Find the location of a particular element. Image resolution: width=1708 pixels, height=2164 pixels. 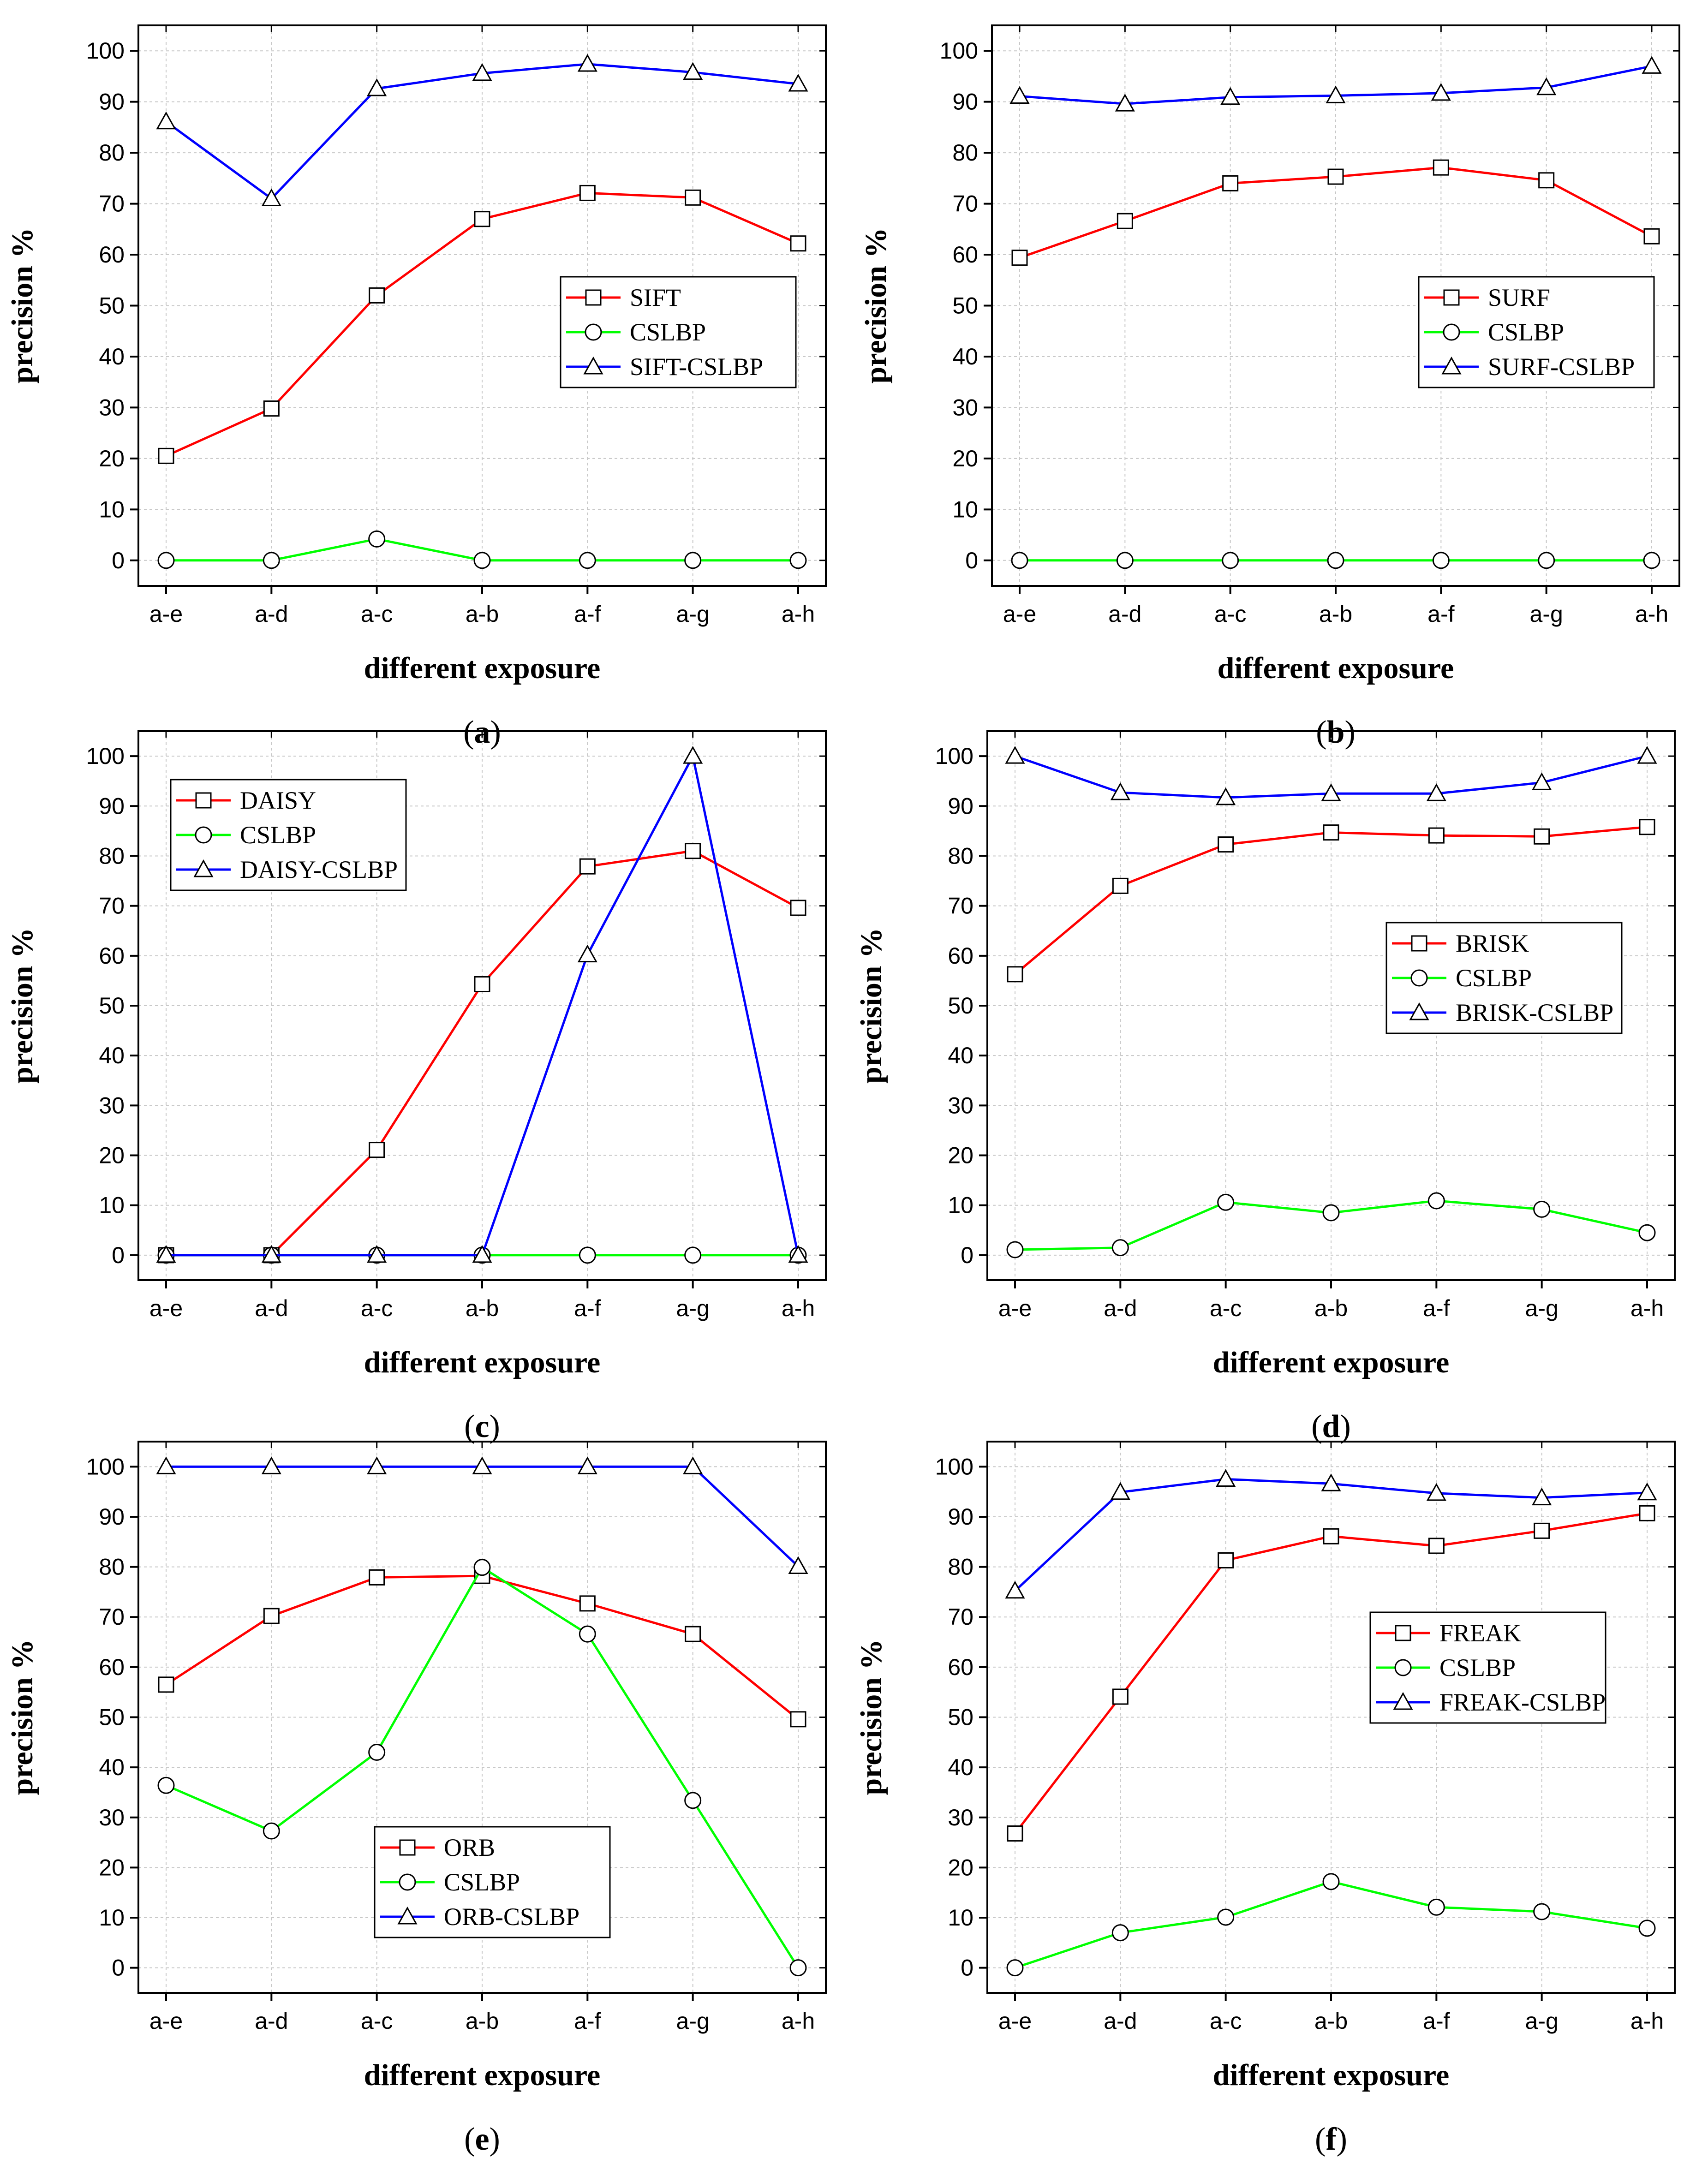

legend-entry: BRISK-CSLBP is located at coordinates (1534, 1012).